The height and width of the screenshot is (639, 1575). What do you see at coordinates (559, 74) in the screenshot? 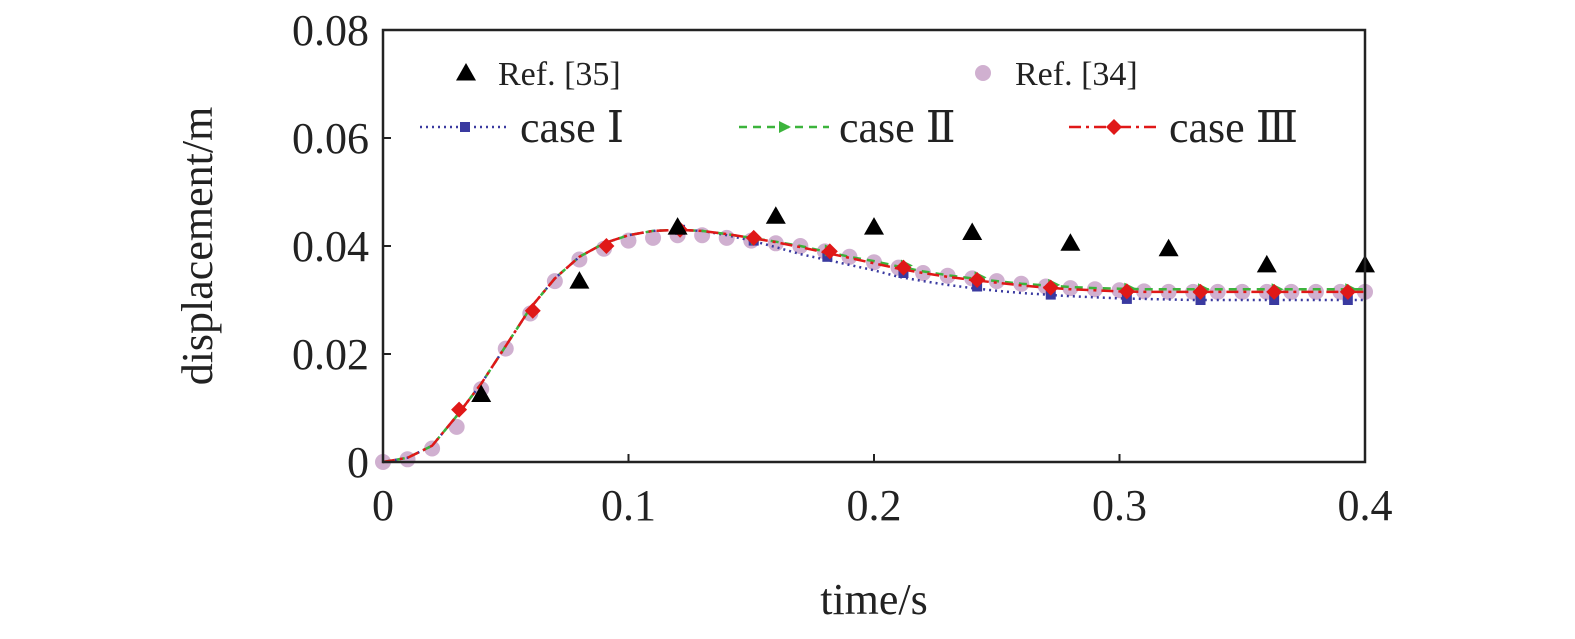
I see `legend-label: Ref. [35]` at bounding box center [559, 74].